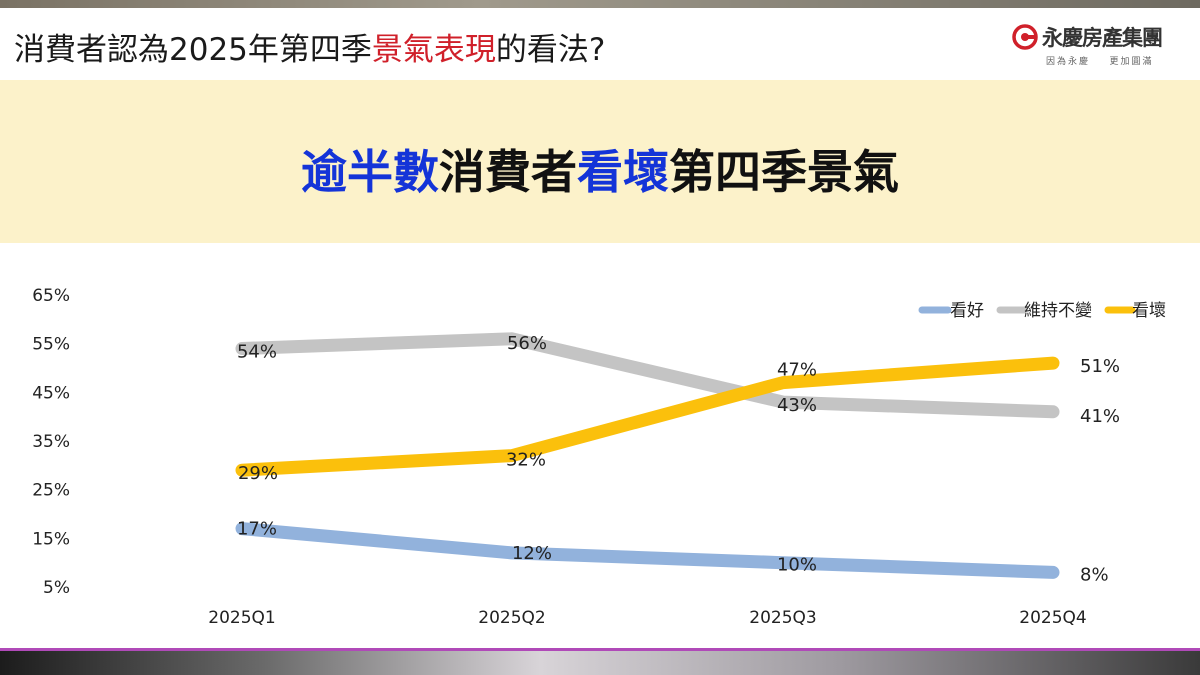 The width and height of the screenshot is (1200, 675). I want to click on y-tick-label: 45%, so click(51, 393).